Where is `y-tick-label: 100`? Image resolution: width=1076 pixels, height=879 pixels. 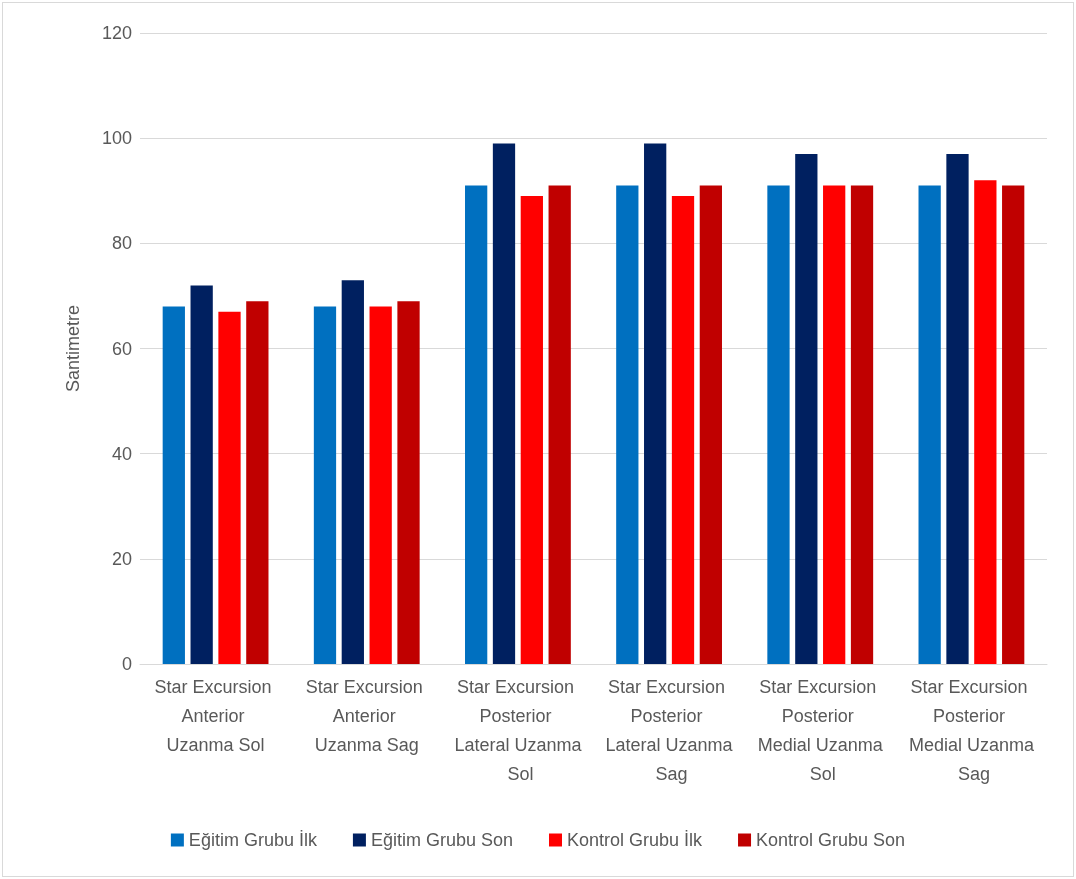
y-tick-label: 100 is located at coordinates (116, 138).